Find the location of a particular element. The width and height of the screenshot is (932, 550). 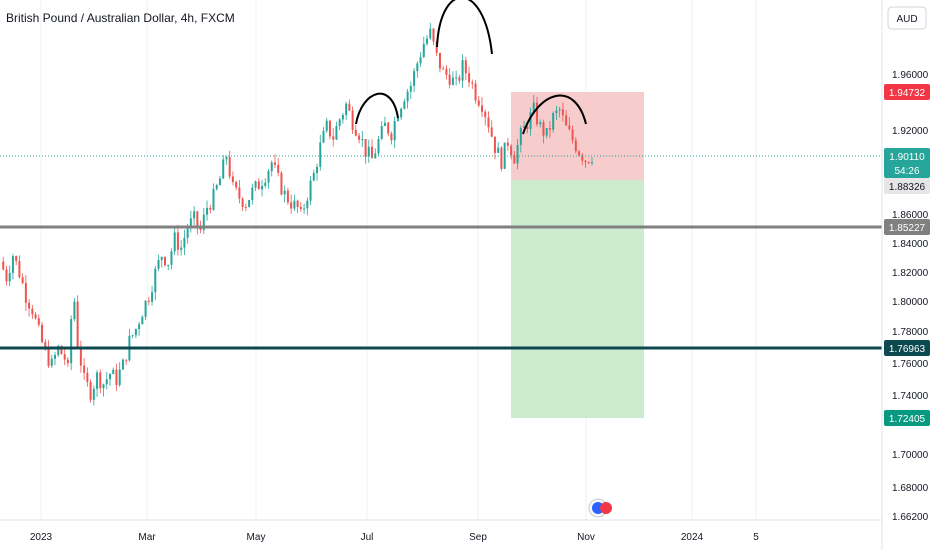

price-tick-label: 1.82000 is located at coordinates (910, 273).